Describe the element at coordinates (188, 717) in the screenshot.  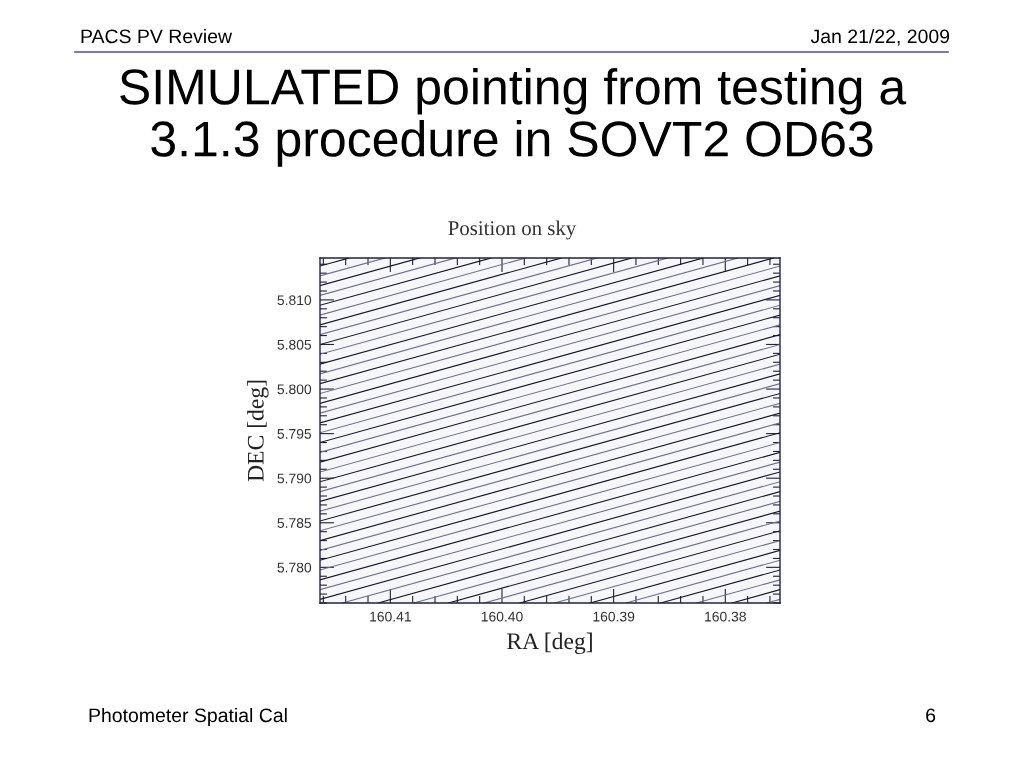
I see `text: Photometer Spatial Cal` at that location.